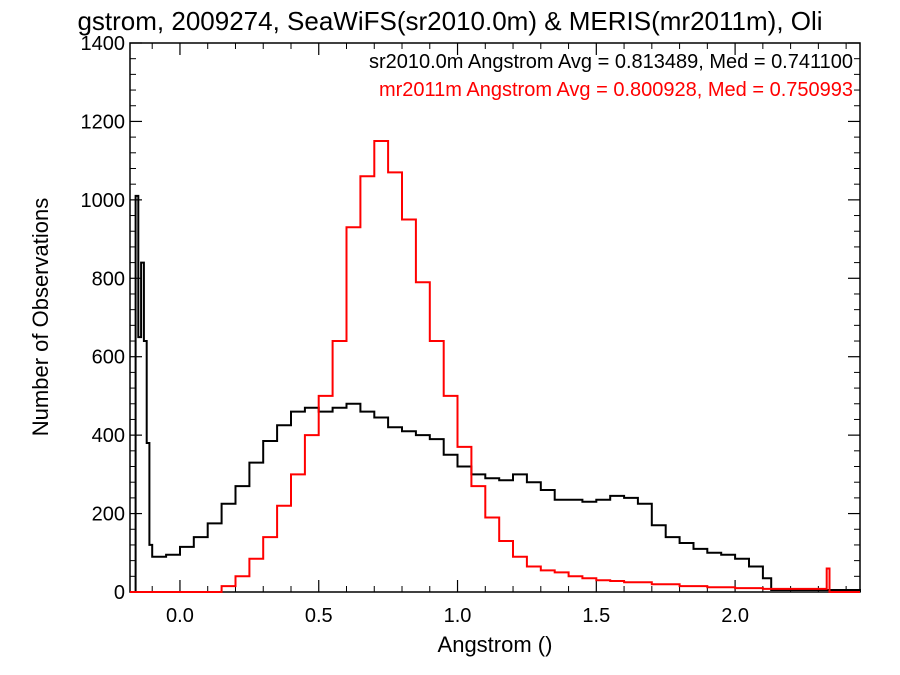 Image resolution: width=900 pixels, height=675 pixels. Describe the element at coordinates (319, 616) in the screenshot. I see `x-tick-label: 0.5` at that location.